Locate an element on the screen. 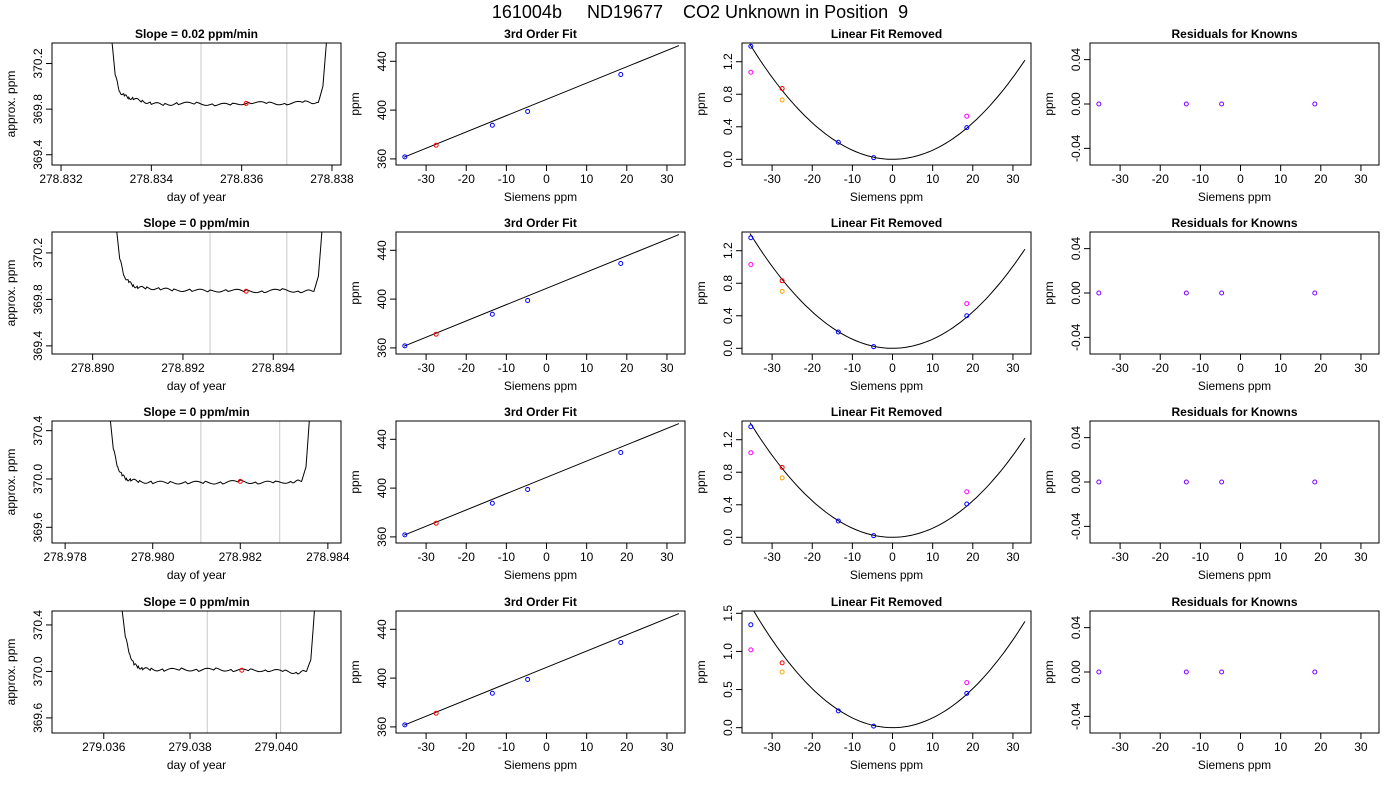  chart-title: Slope = 0 ppm/min is located at coordinates (196, 223).